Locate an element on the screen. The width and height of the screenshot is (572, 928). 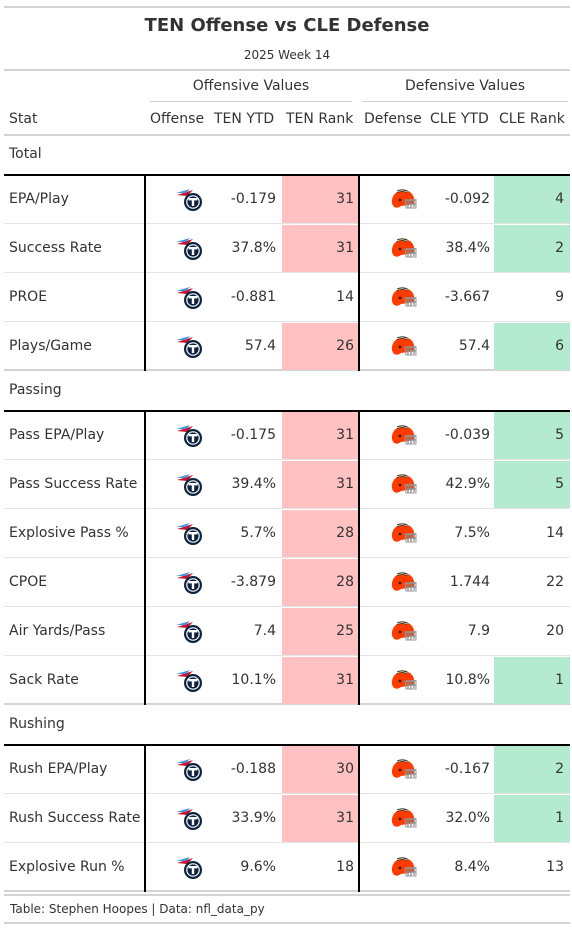
ten-ytd-value: -0.179 is located at coordinates (253, 199).